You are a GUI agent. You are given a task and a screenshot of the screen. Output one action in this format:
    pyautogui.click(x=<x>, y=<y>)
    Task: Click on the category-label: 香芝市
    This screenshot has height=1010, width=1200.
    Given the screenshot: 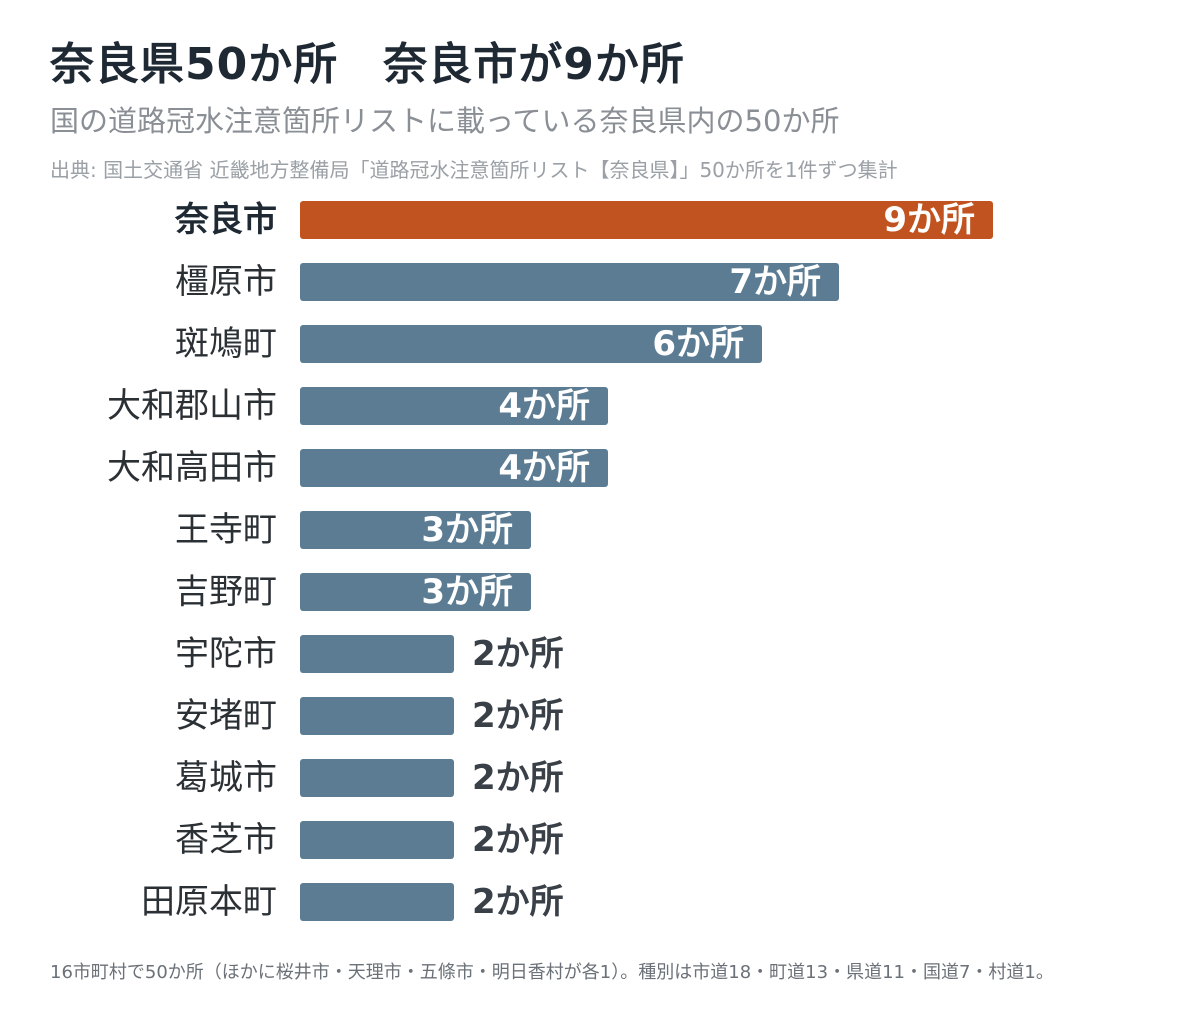 What is the action you would take?
    pyautogui.click(x=226, y=840)
    